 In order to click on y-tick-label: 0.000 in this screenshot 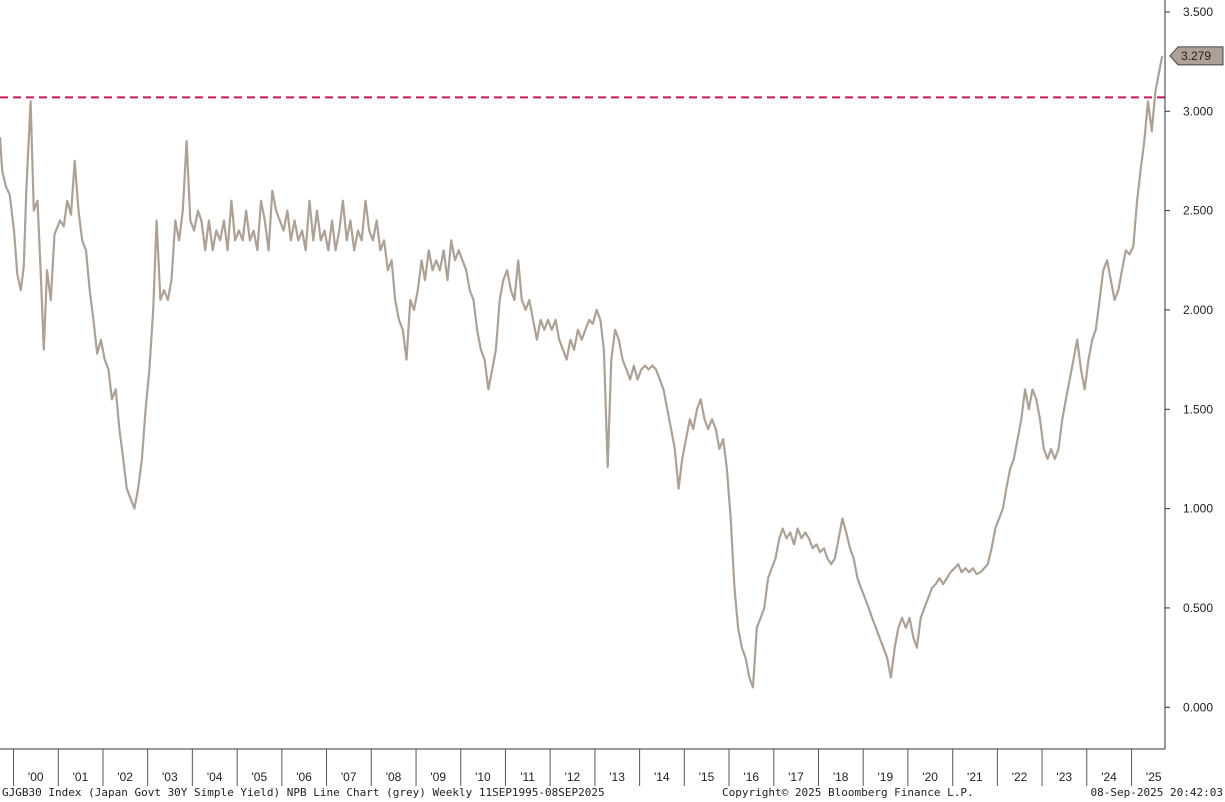, I will do `click(1198, 707)`.